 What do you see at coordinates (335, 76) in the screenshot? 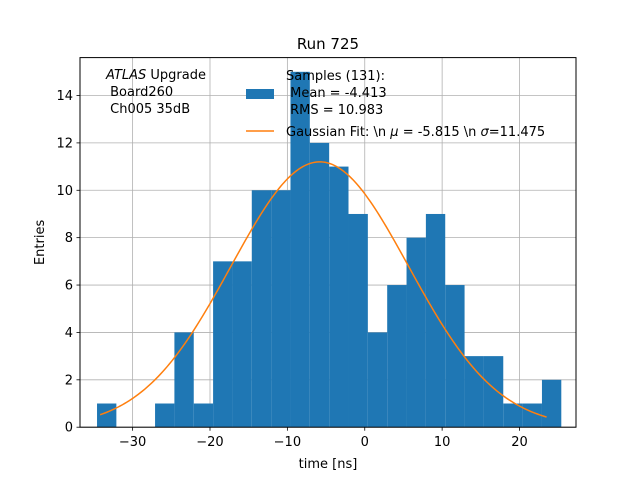
I see `legend-samples-line-1: Samples (131):` at bounding box center [335, 76].